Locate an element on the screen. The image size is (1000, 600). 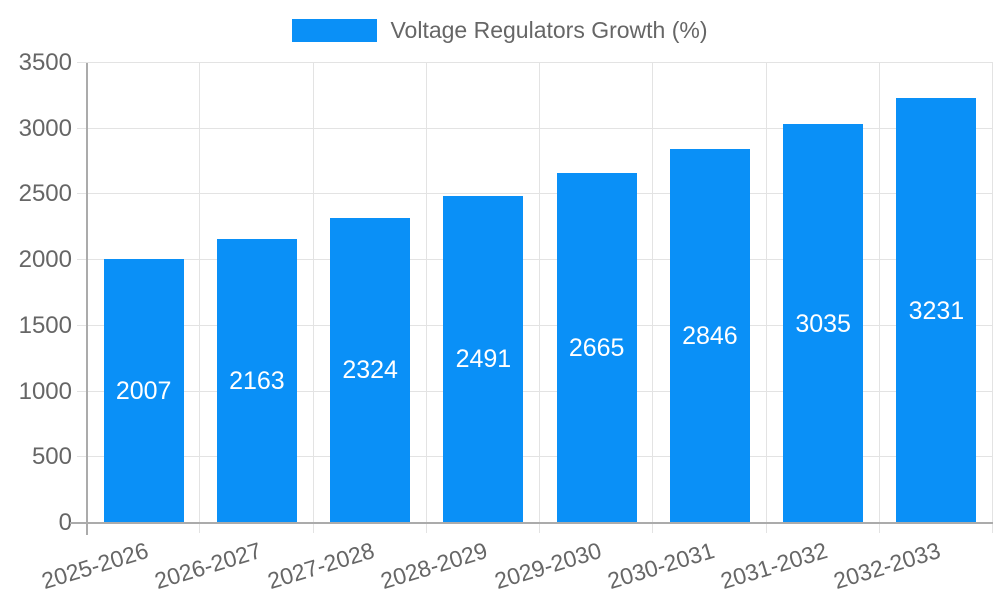
y-axis-label: 1500 is located at coordinates (45, 325).